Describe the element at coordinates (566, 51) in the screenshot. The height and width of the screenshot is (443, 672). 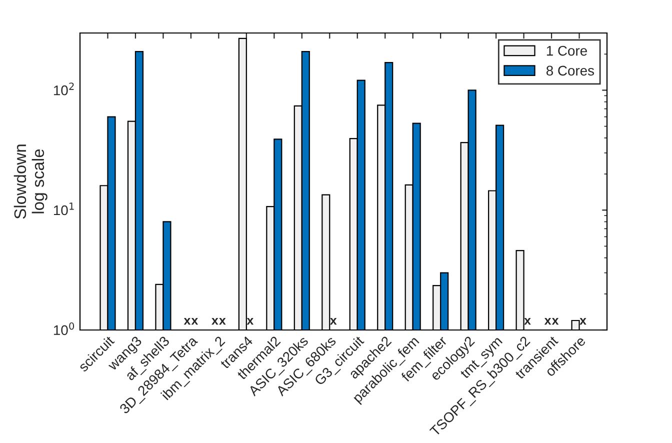
I see `legend-label: 1 Core` at that location.